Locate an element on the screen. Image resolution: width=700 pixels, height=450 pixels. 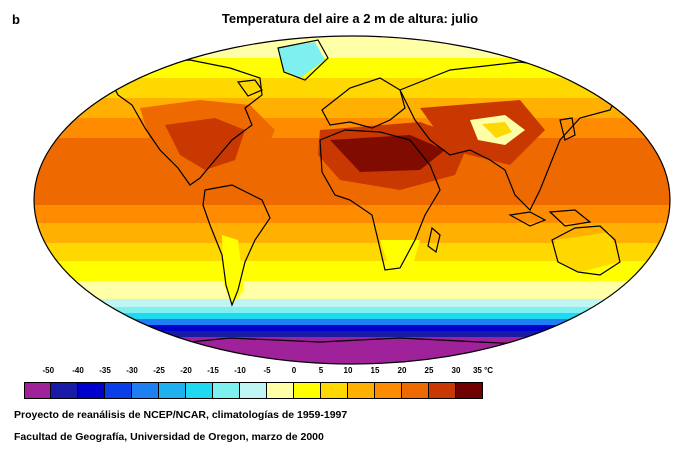
legend-label: -5 is located at coordinates (267, 370).